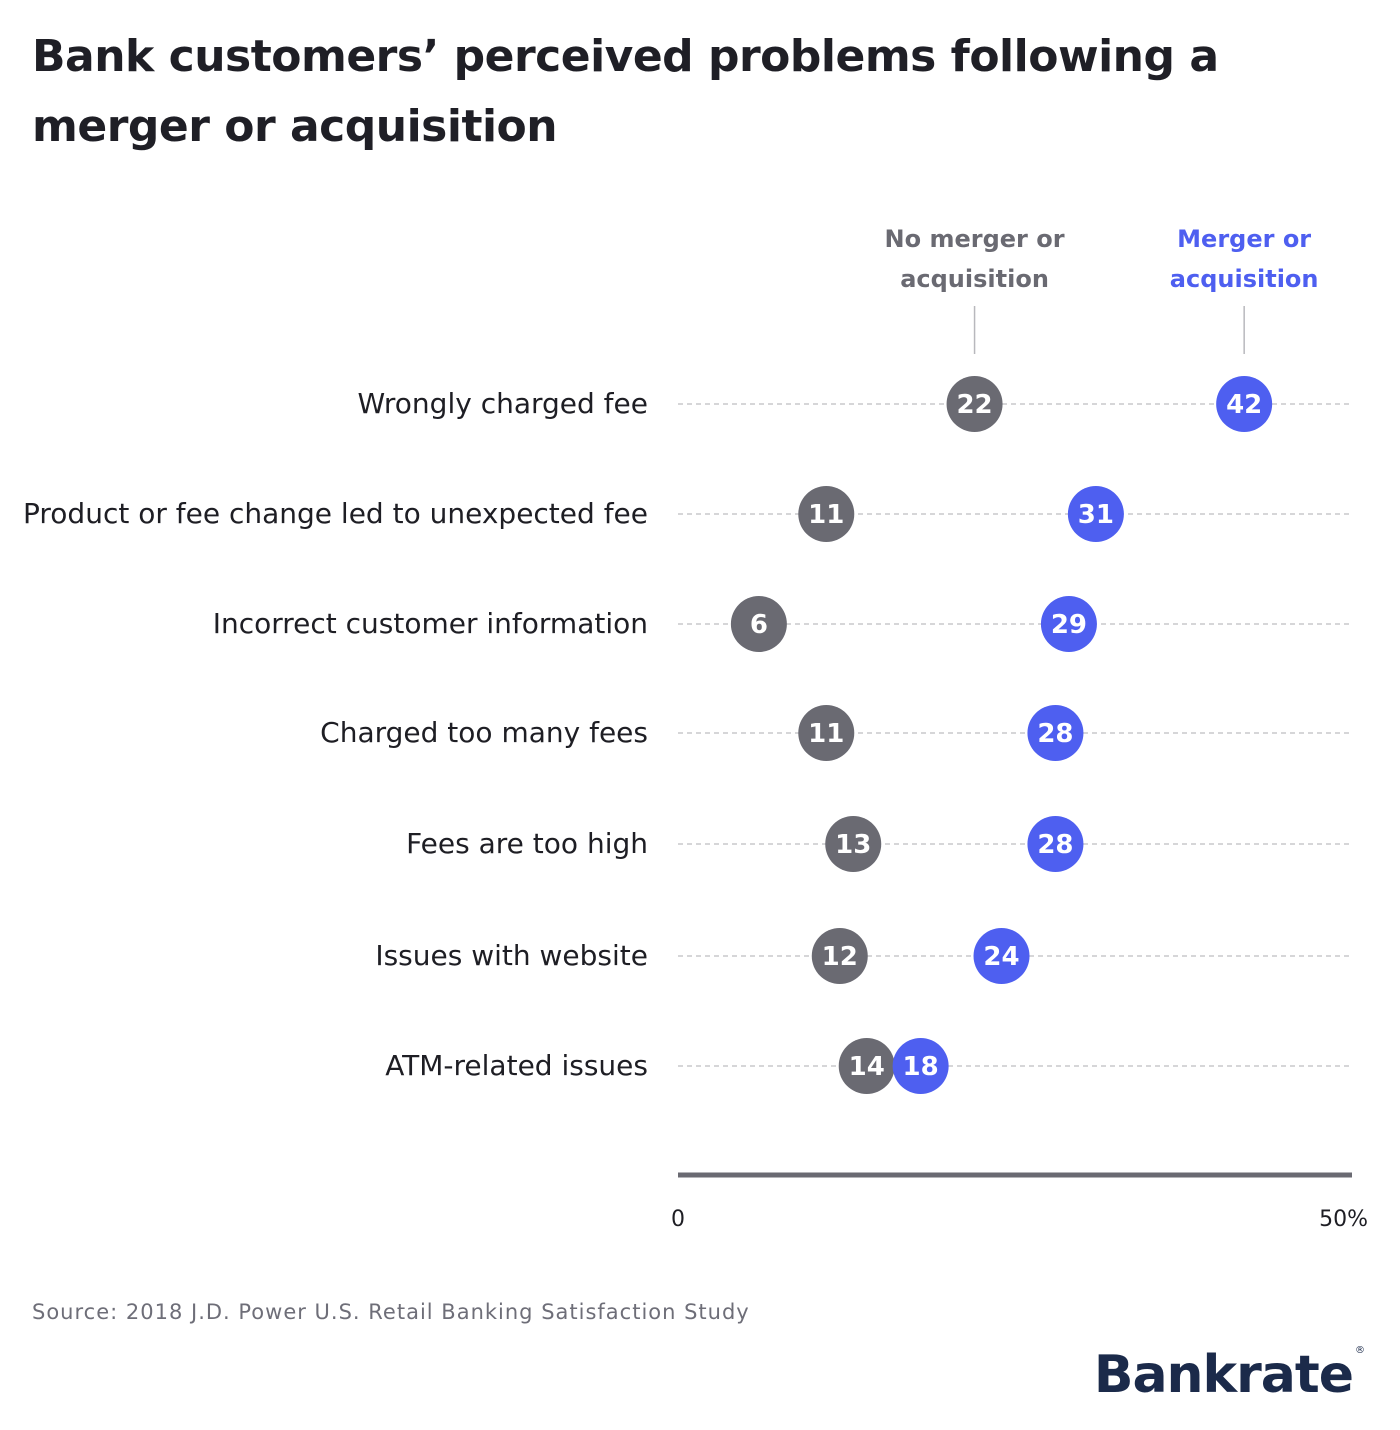 The width and height of the screenshot is (1400, 1430). I want to click on x-tick-label: 0, so click(678, 1219).